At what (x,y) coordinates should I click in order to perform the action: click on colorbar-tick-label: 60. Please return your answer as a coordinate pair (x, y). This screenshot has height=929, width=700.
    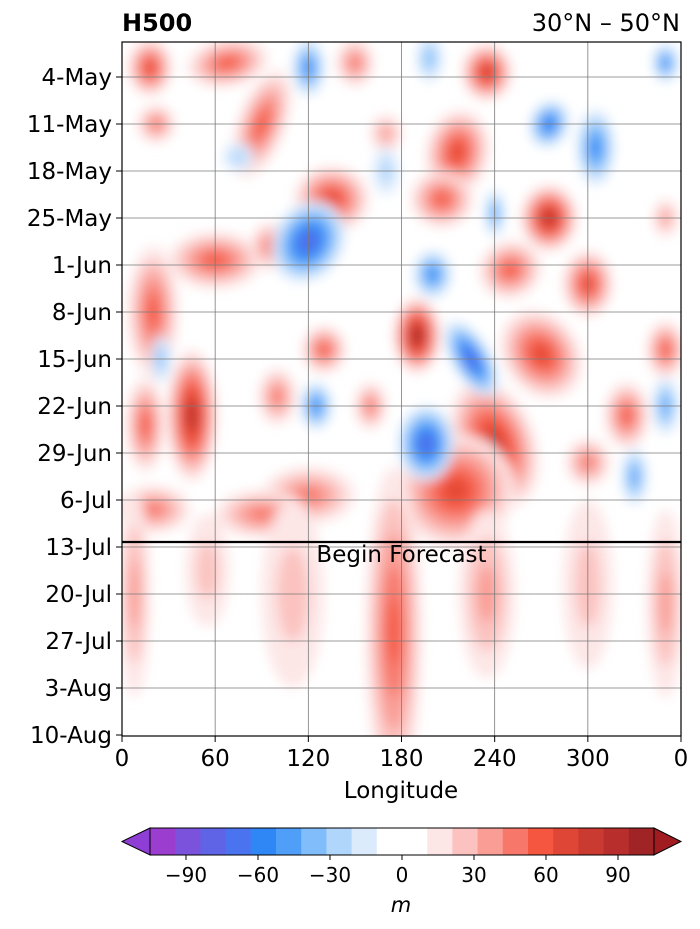
    Looking at the image, I should click on (545, 875).